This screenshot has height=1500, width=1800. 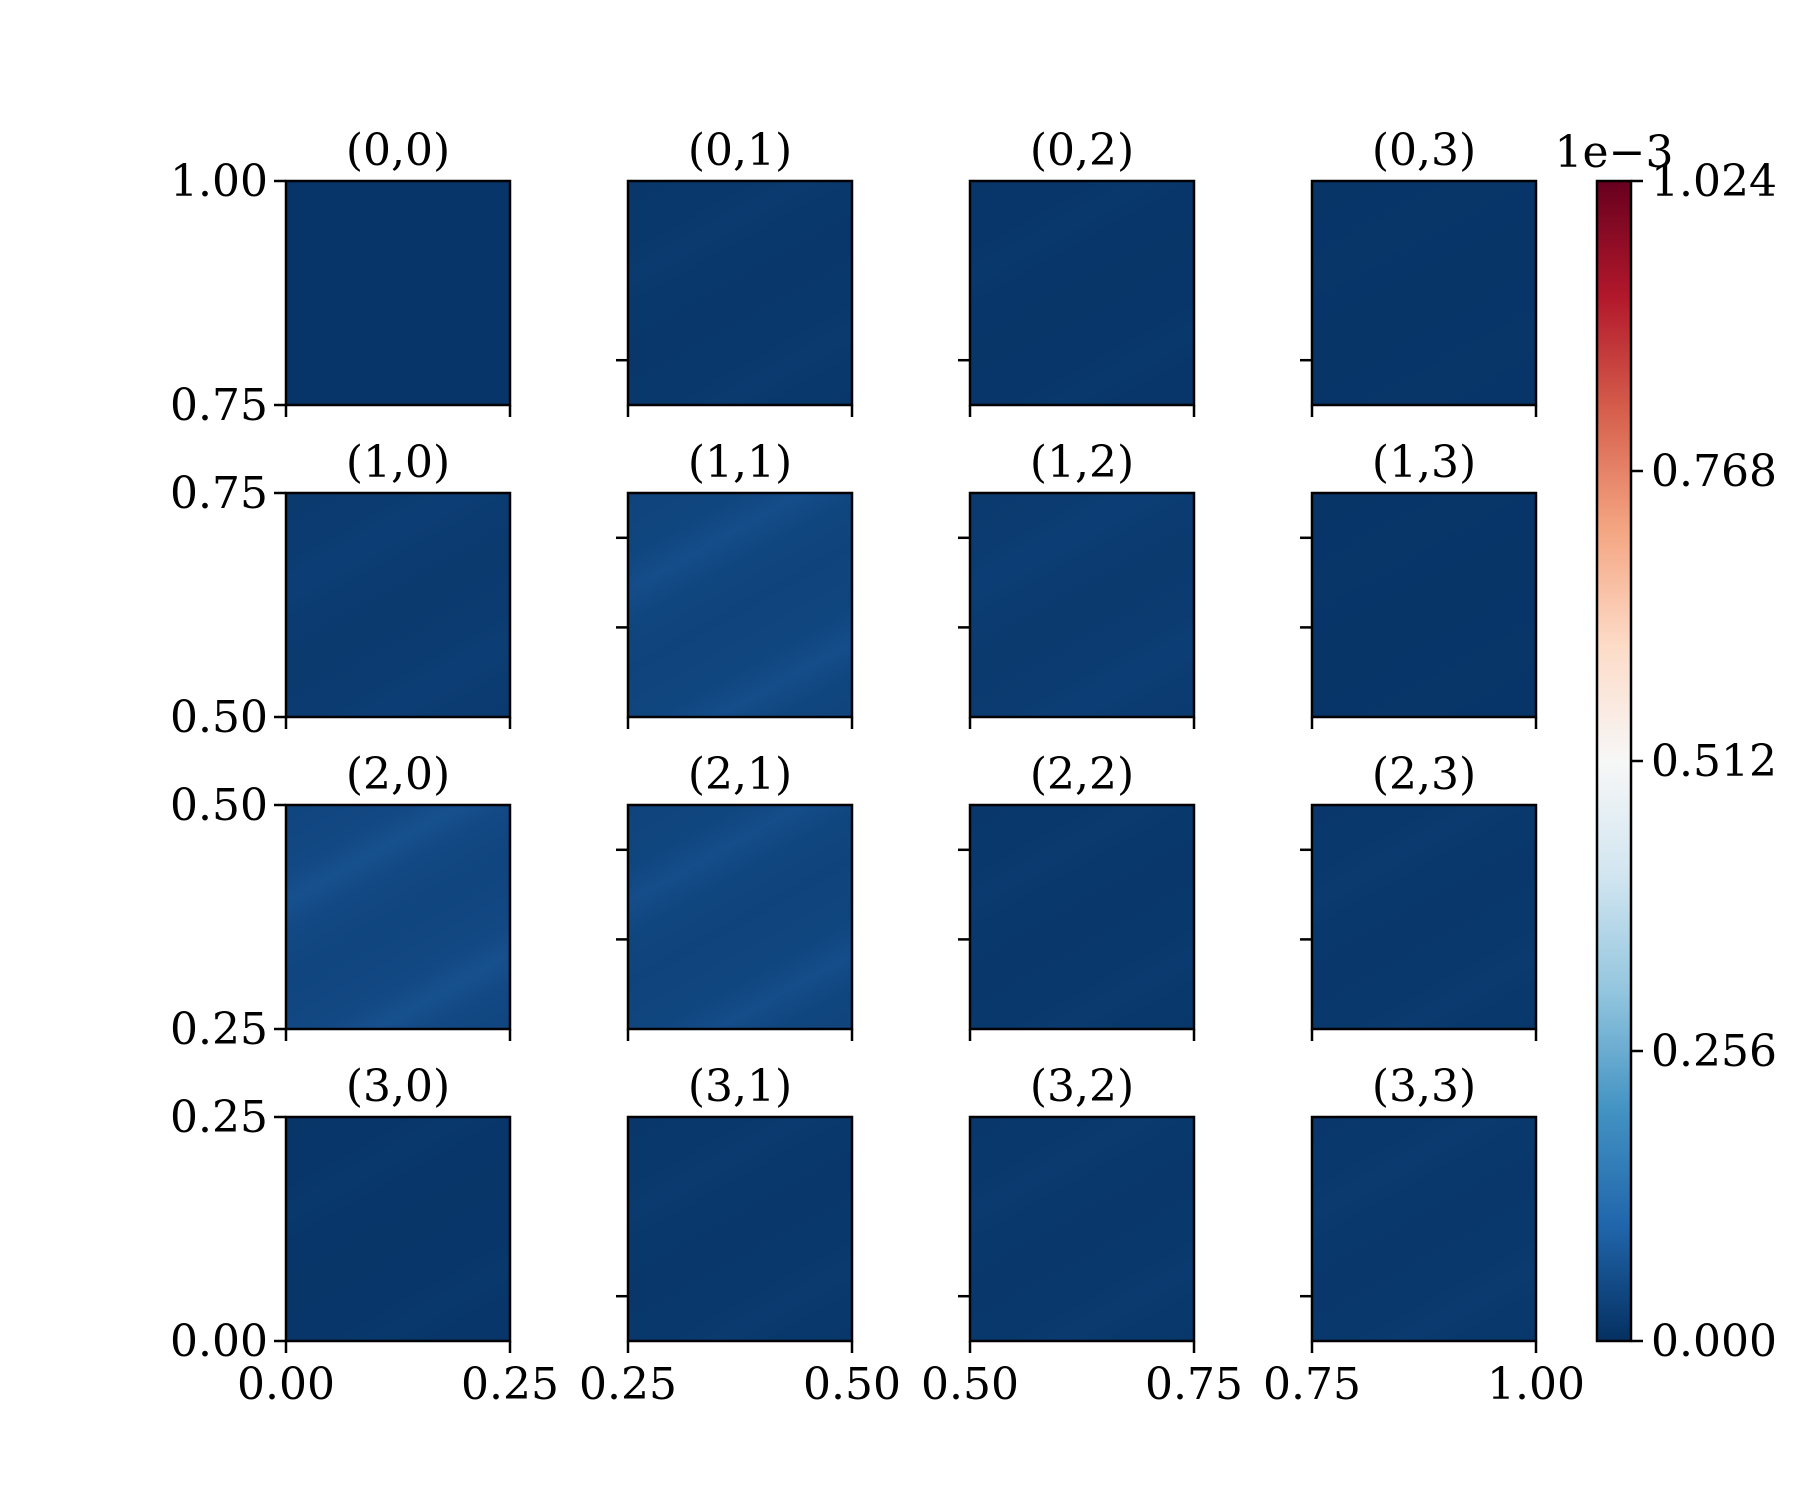 I want to click on subplot-title: (3,0), so click(x=398, y=1086).